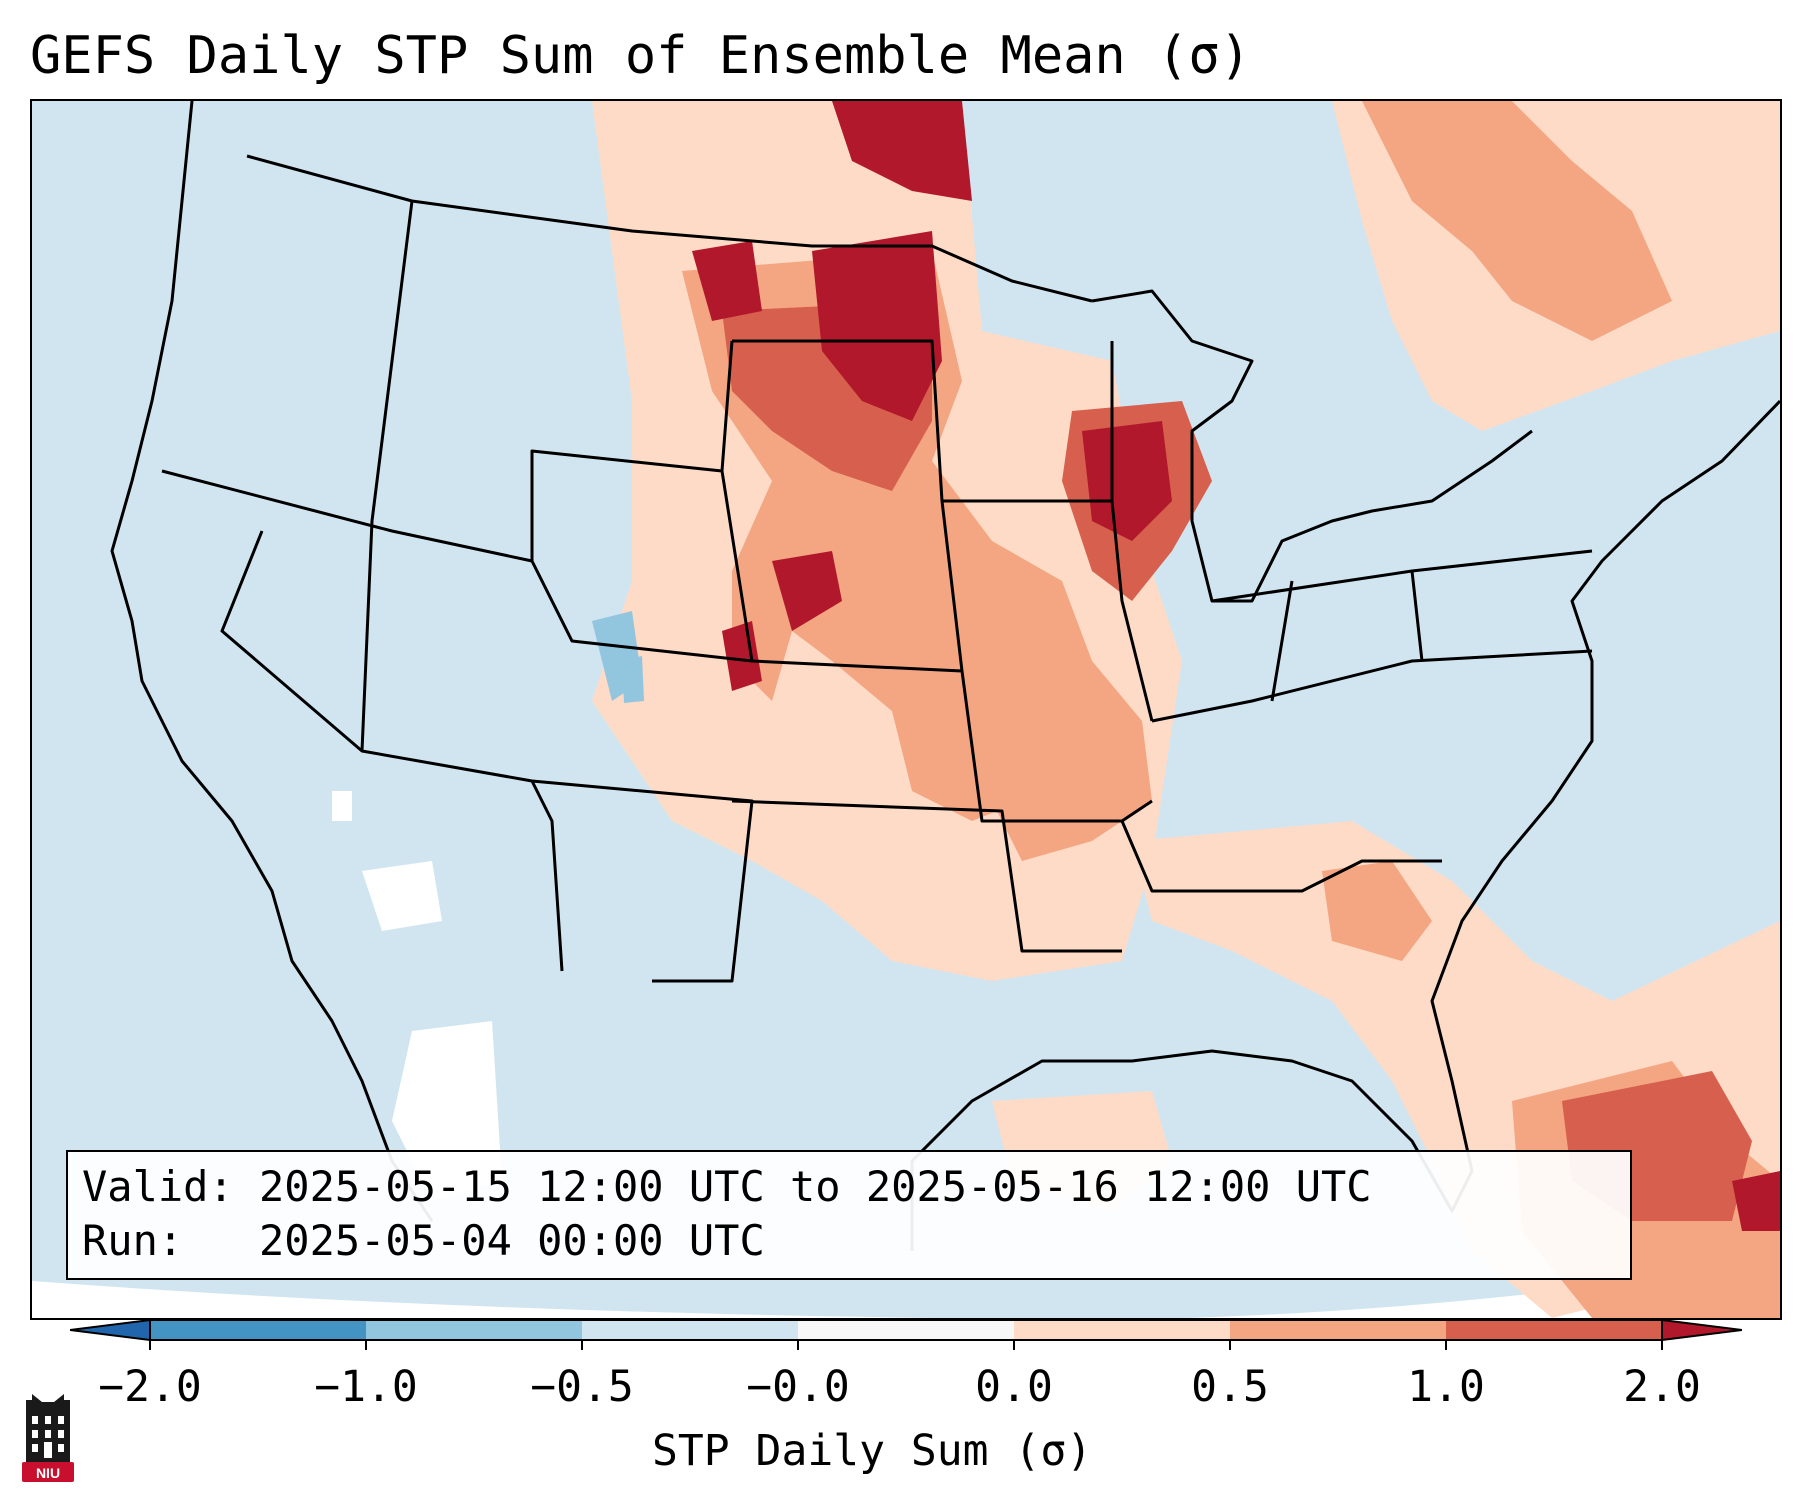  Describe the element at coordinates (366, 1387) in the screenshot. I see `colorbar-tick-label: −1.0` at that location.